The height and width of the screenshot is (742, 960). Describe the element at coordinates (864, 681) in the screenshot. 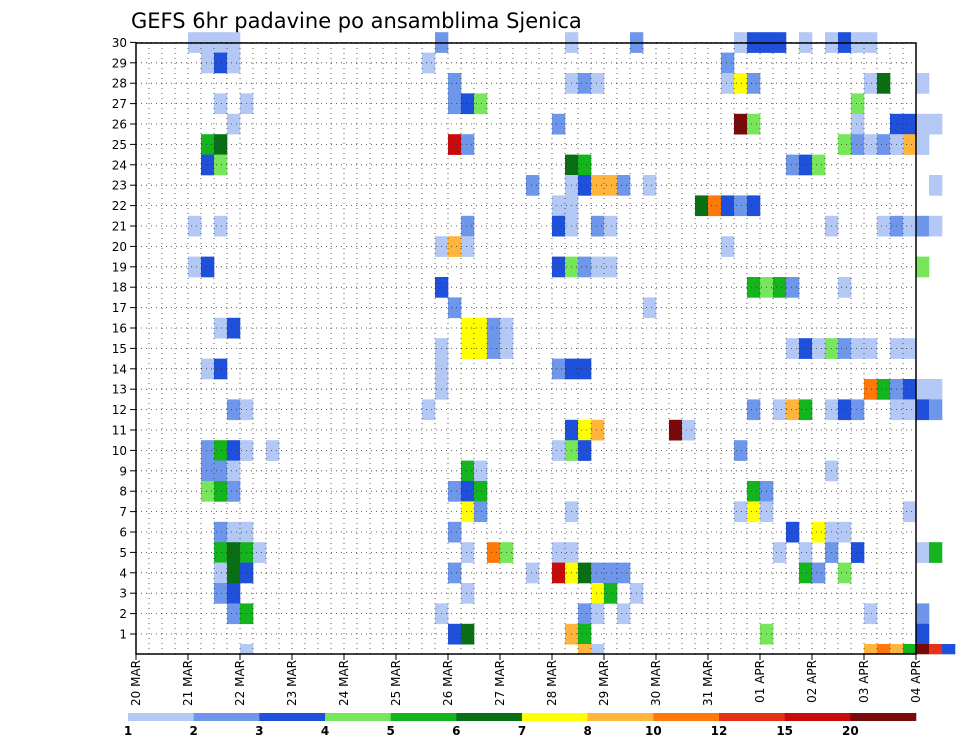

I see `x-tick-label: 03 APR` at that location.